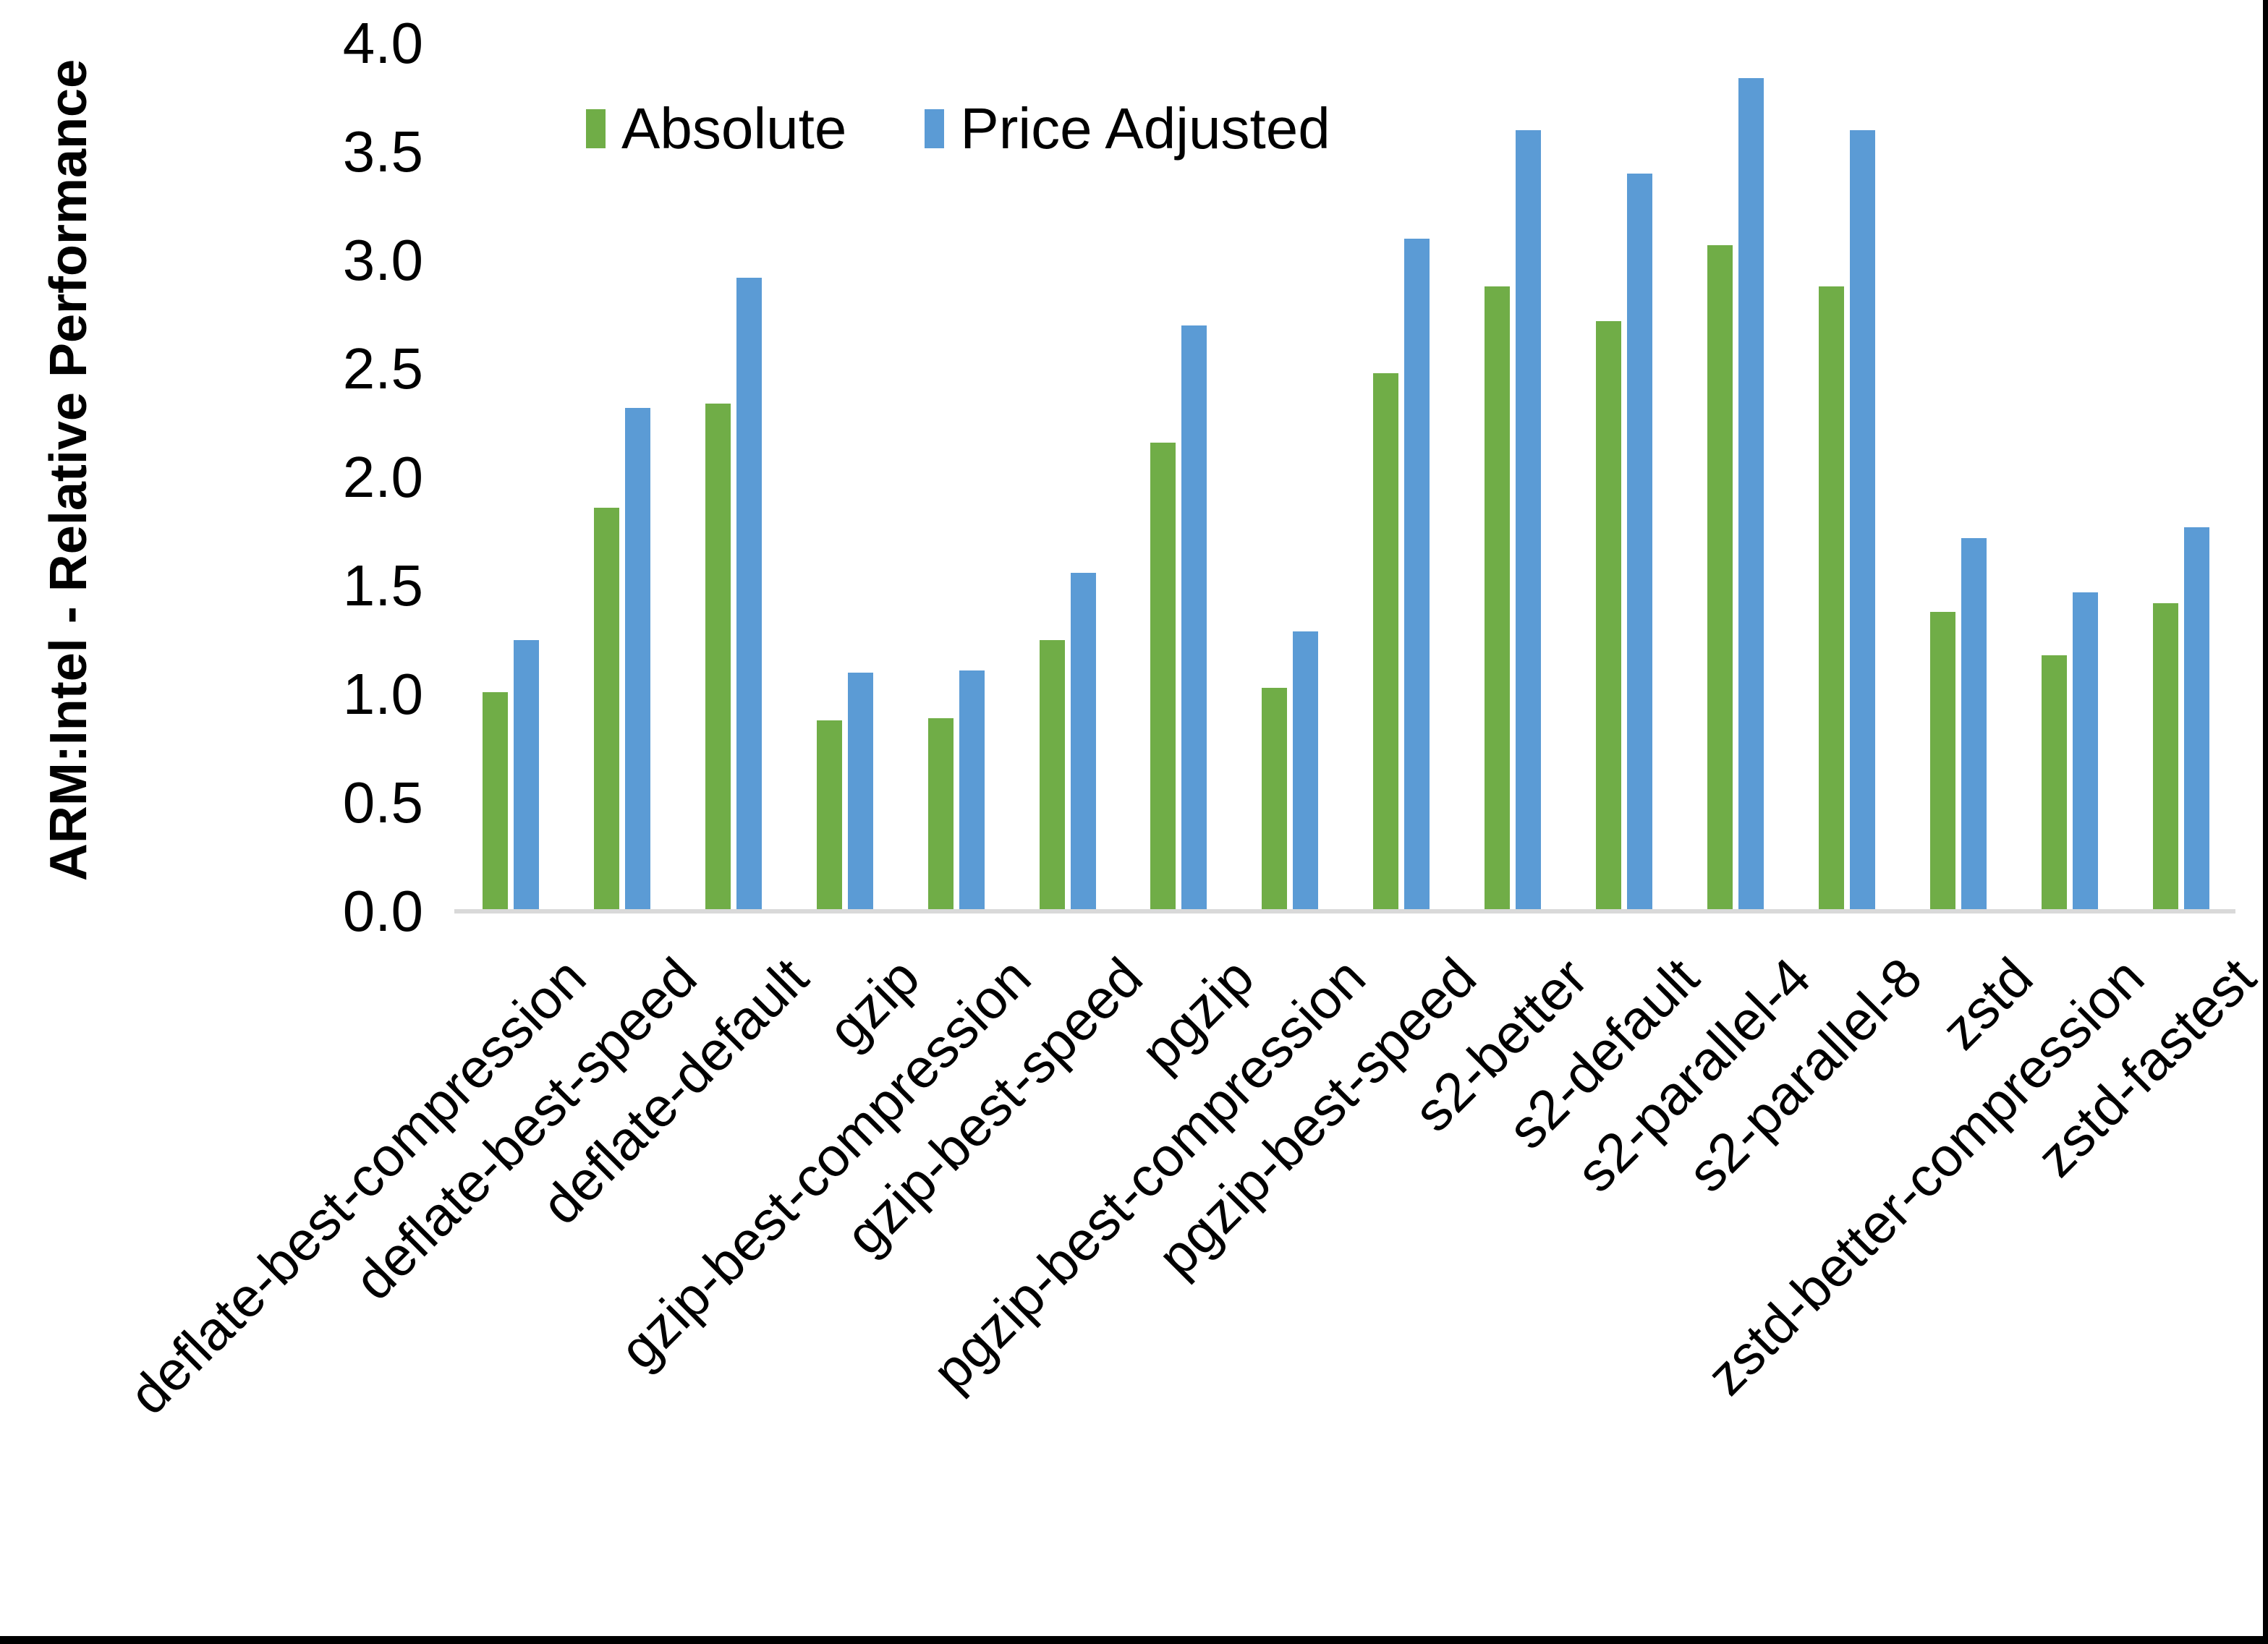 The image size is (2268, 1644). I want to click on y-axis-title: ARM:Intel - Relative Performance, so click(69, 470).